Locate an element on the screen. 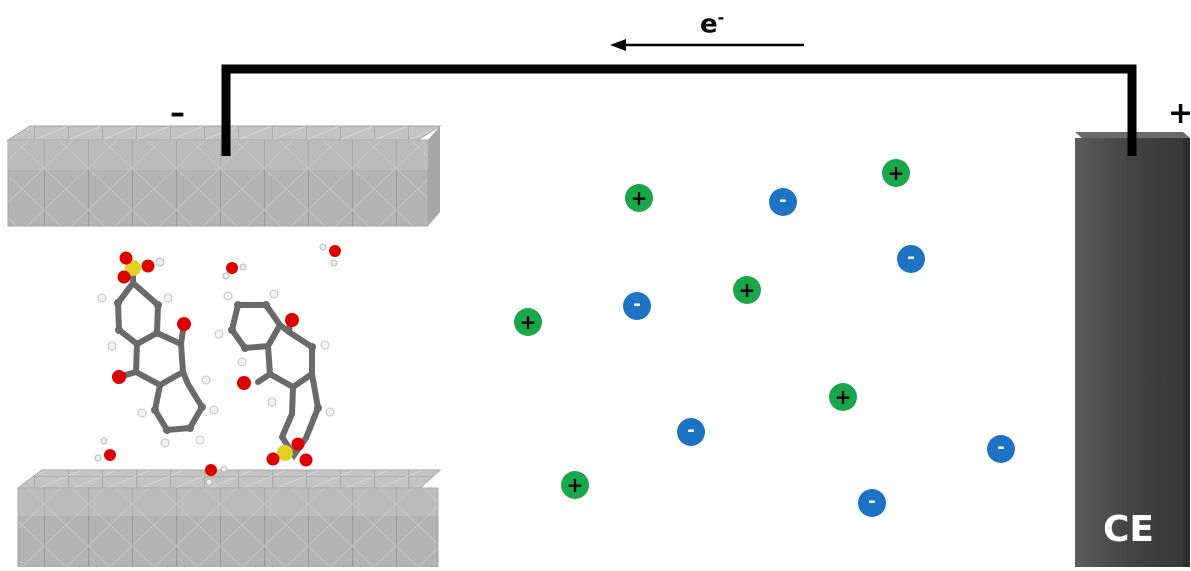 The image size is (1191, 571). negative-terminal-sign: – is located at coordinates (177, 113).